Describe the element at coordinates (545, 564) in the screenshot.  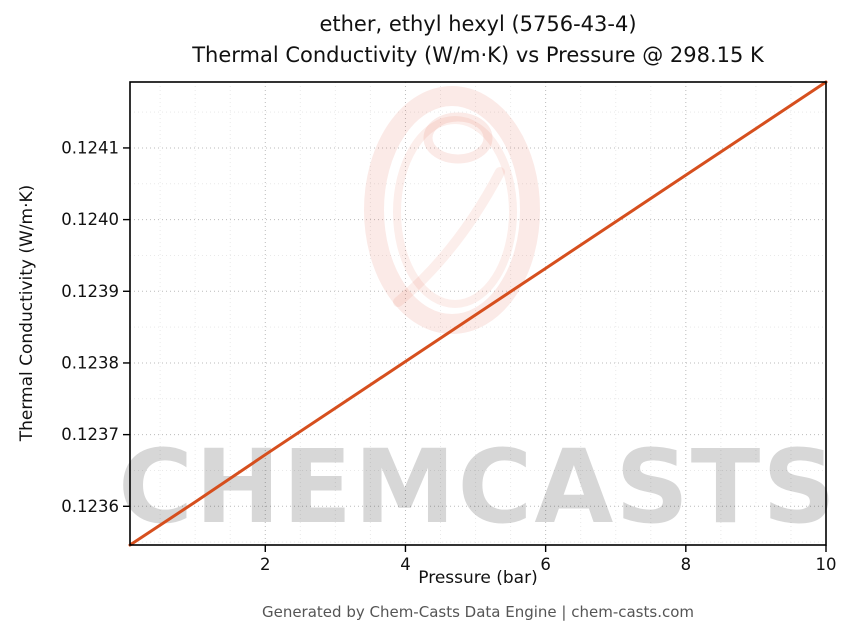
I see `x-tick-label: 6` at that location.